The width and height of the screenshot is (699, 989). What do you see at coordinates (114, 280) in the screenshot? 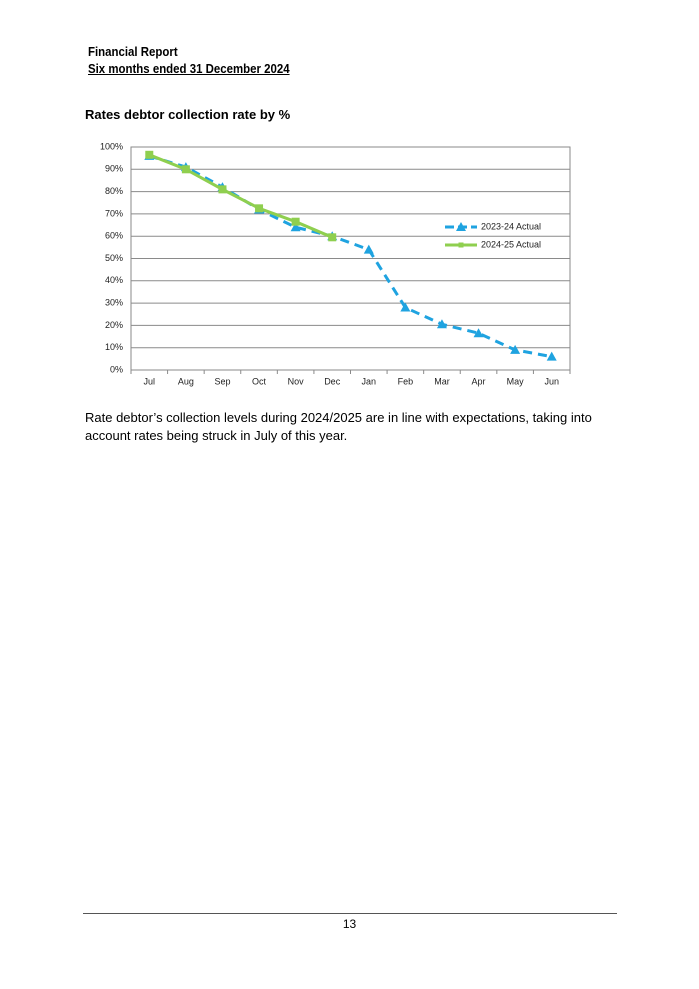
I see `y-tick-label: 40%` at bounding box center [114, 280].